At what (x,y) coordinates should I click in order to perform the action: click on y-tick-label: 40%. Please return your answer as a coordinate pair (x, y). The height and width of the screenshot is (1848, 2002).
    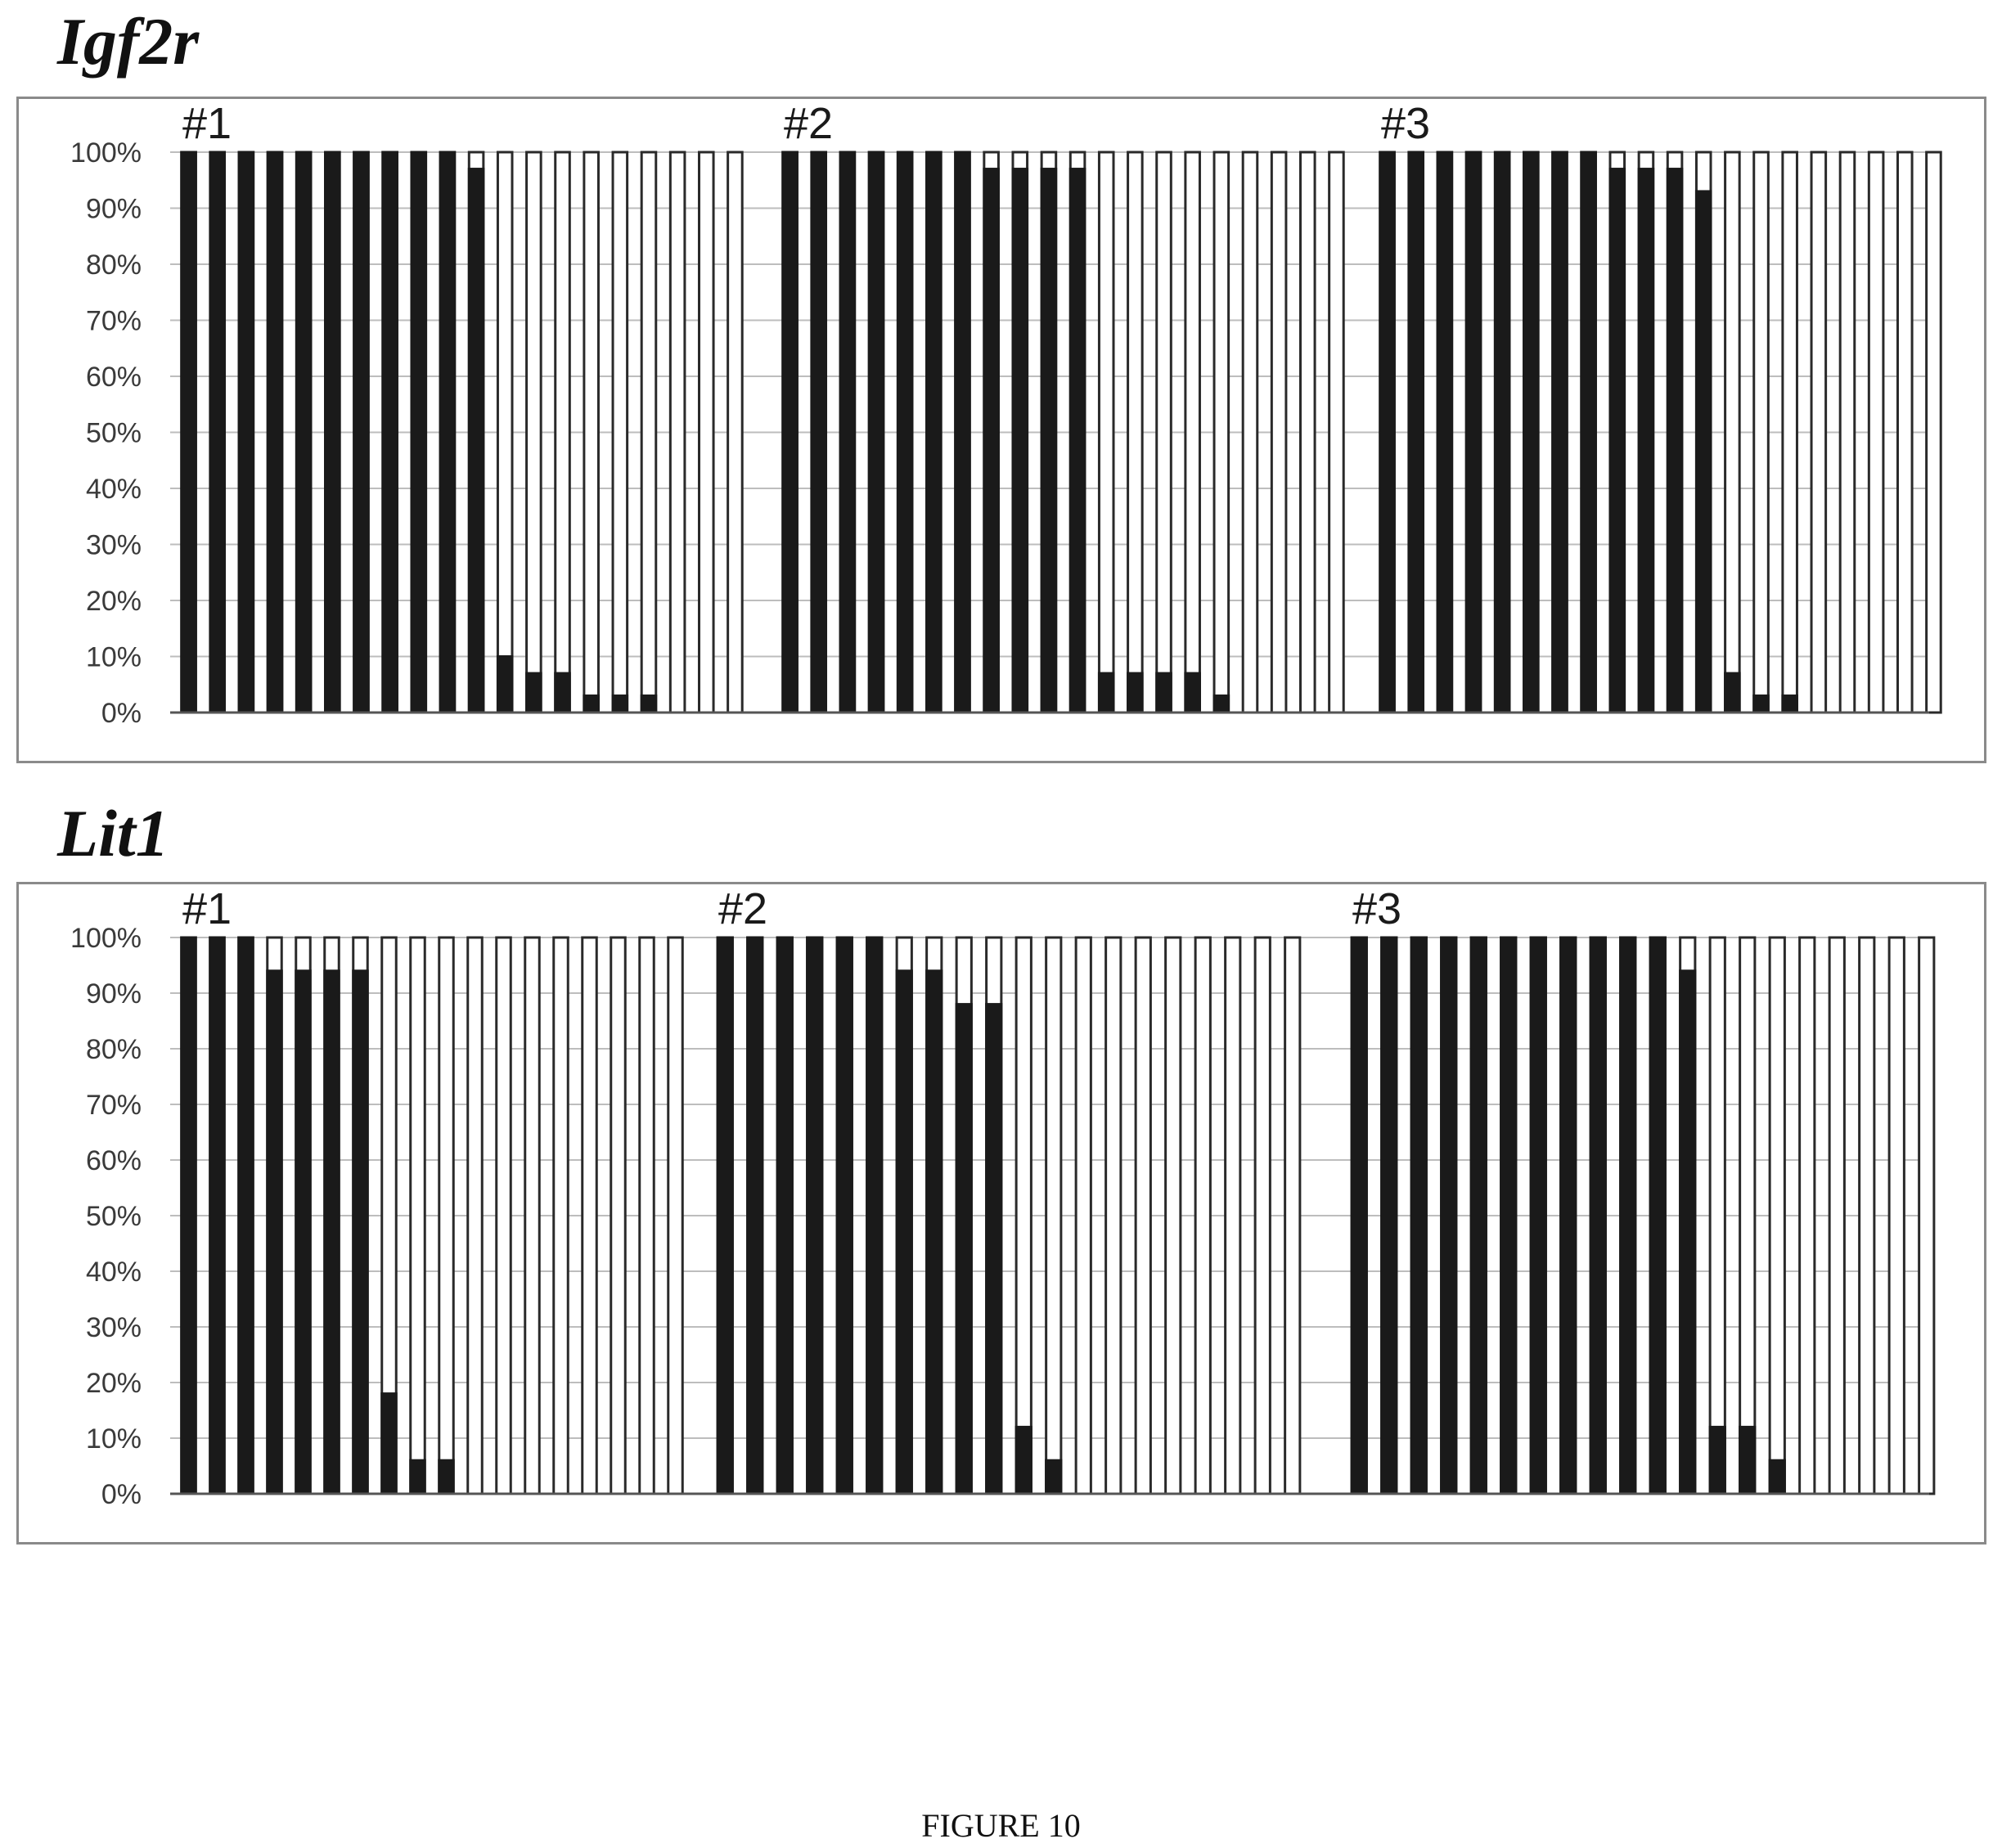
    Looking at the image, I should click on (114, 490).